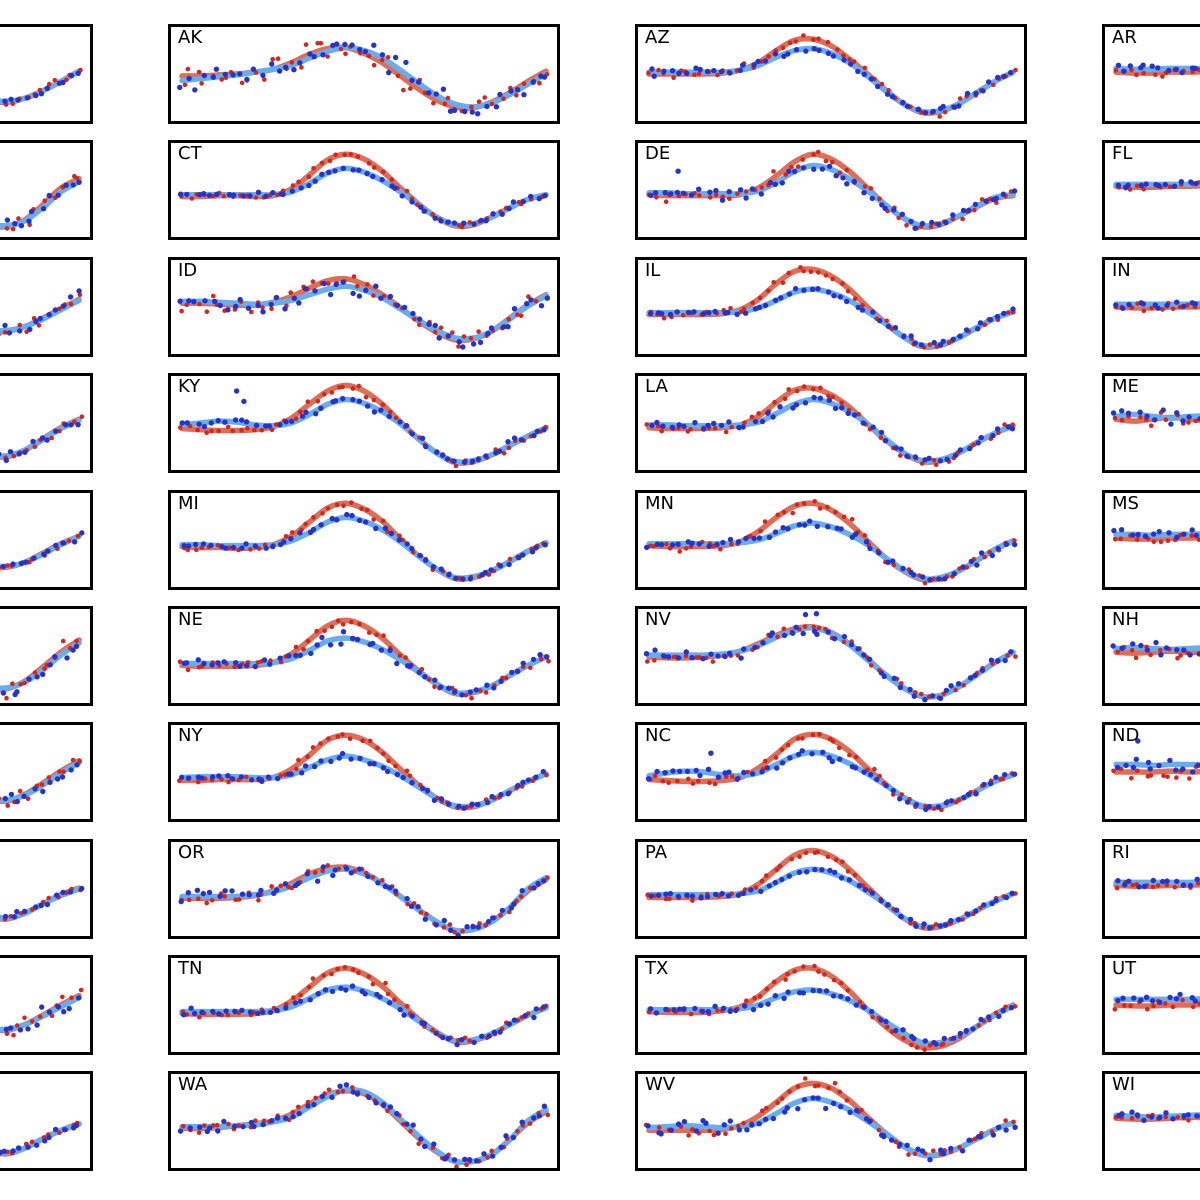  I want to click on state-panel-TN: TN, so click(364, 1005).